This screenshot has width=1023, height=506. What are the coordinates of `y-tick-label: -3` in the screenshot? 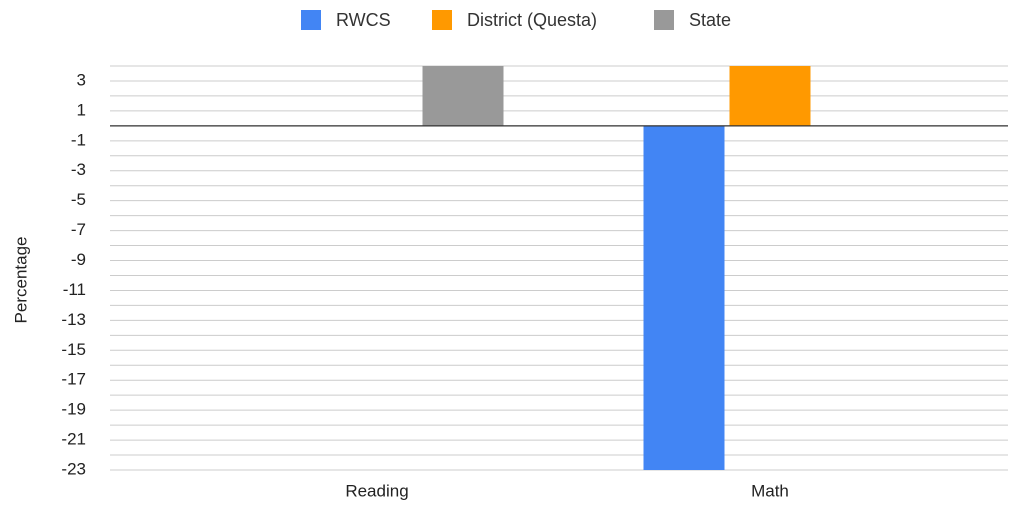 It's located at (78, 169).